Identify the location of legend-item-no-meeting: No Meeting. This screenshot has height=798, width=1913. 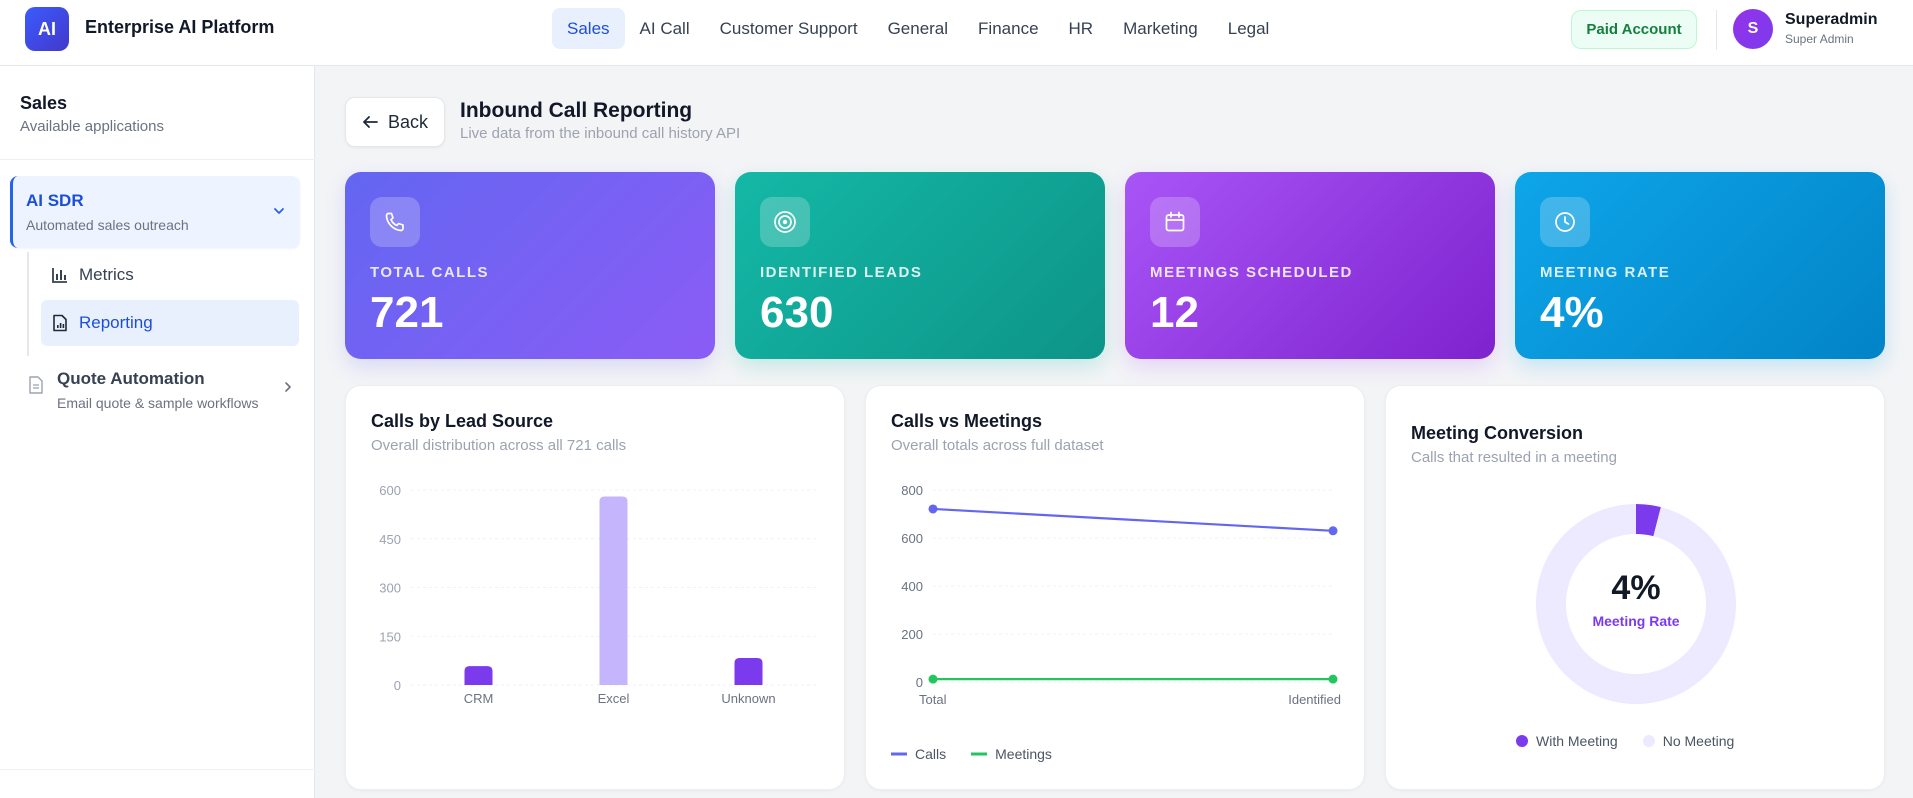
(1688, 741).